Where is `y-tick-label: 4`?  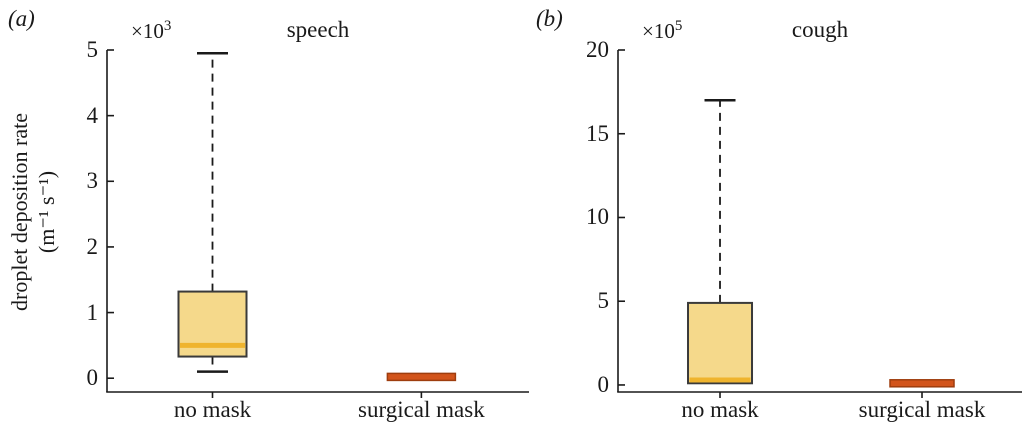 y-tick-label: 4 is located at coordinates (92, 115).